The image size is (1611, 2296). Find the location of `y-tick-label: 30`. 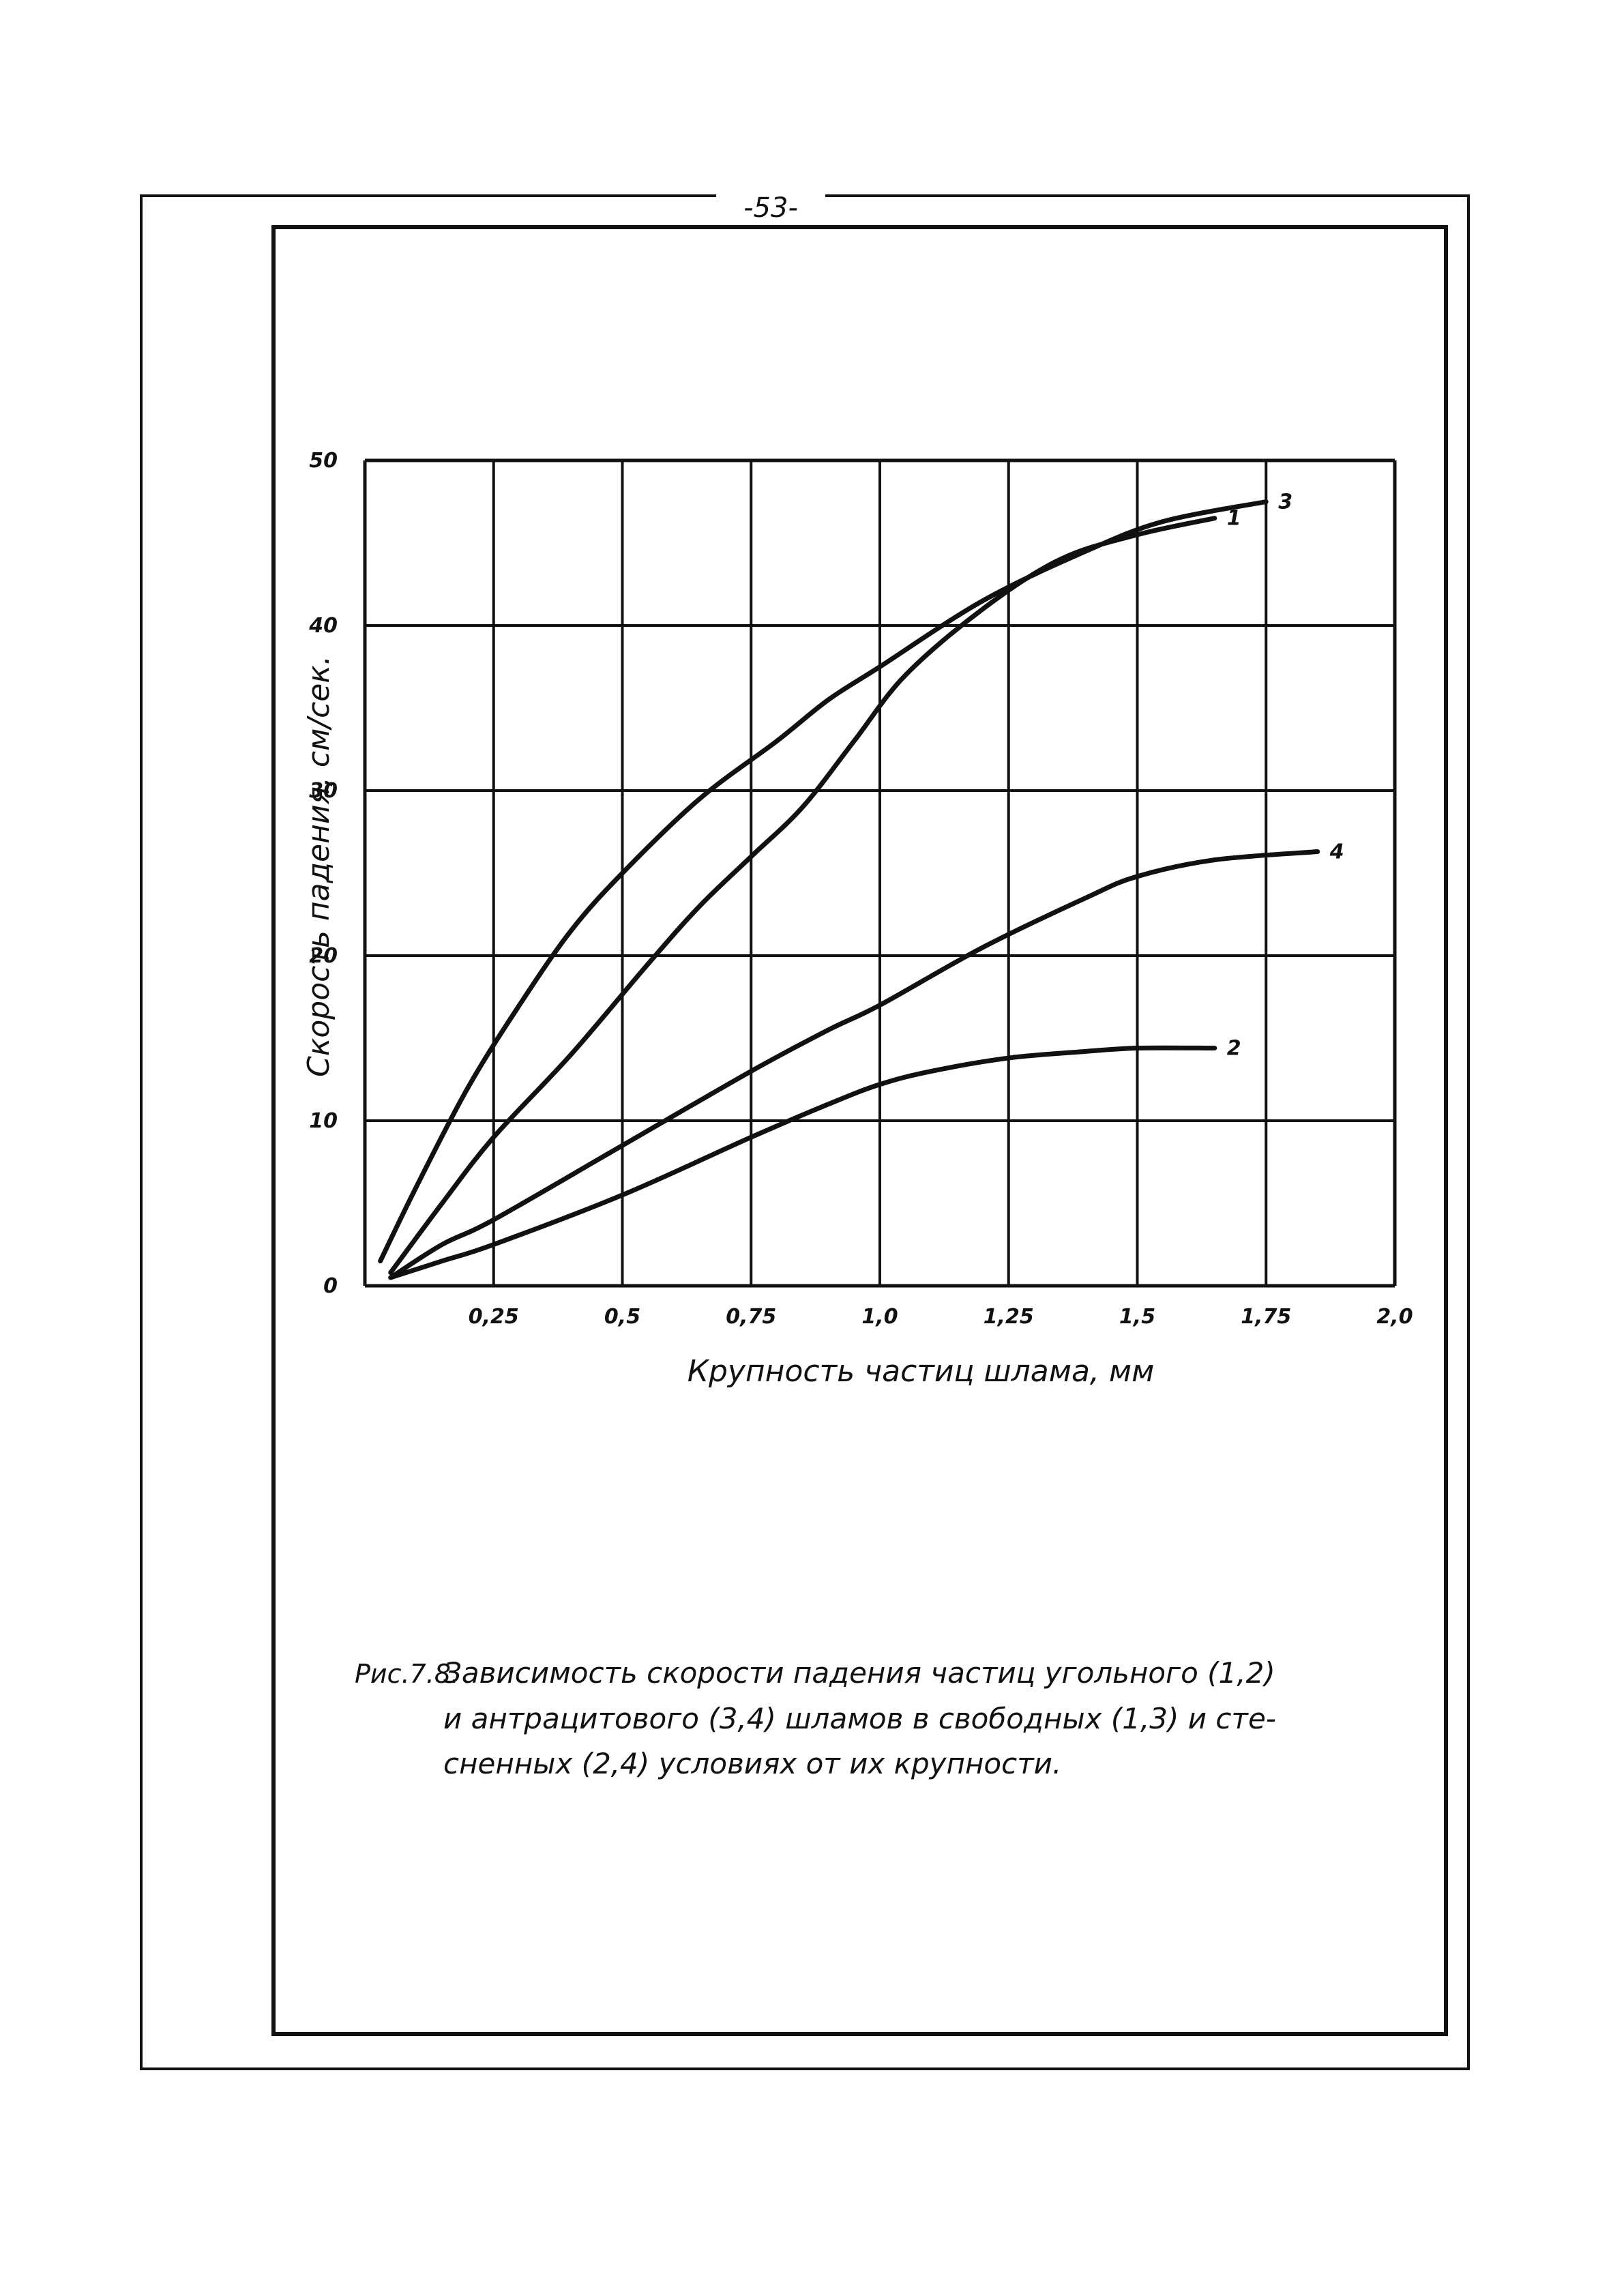

y-tick-label: 30 is located at coordinates (323, 791).